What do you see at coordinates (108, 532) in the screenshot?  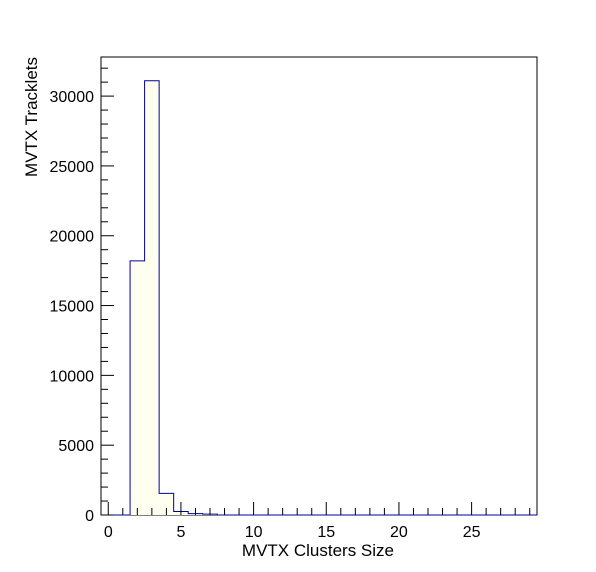 I see `x-tick-label: 0` at bounding box center [108, 532].